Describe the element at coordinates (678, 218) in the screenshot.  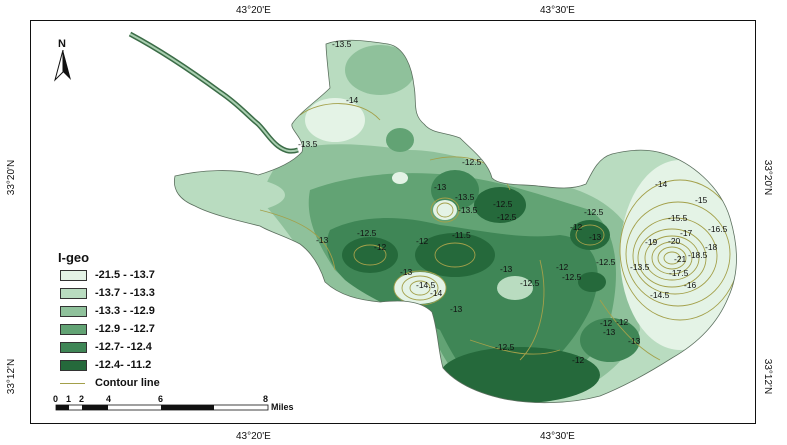
I see `contour-label: -15.5` at that location.